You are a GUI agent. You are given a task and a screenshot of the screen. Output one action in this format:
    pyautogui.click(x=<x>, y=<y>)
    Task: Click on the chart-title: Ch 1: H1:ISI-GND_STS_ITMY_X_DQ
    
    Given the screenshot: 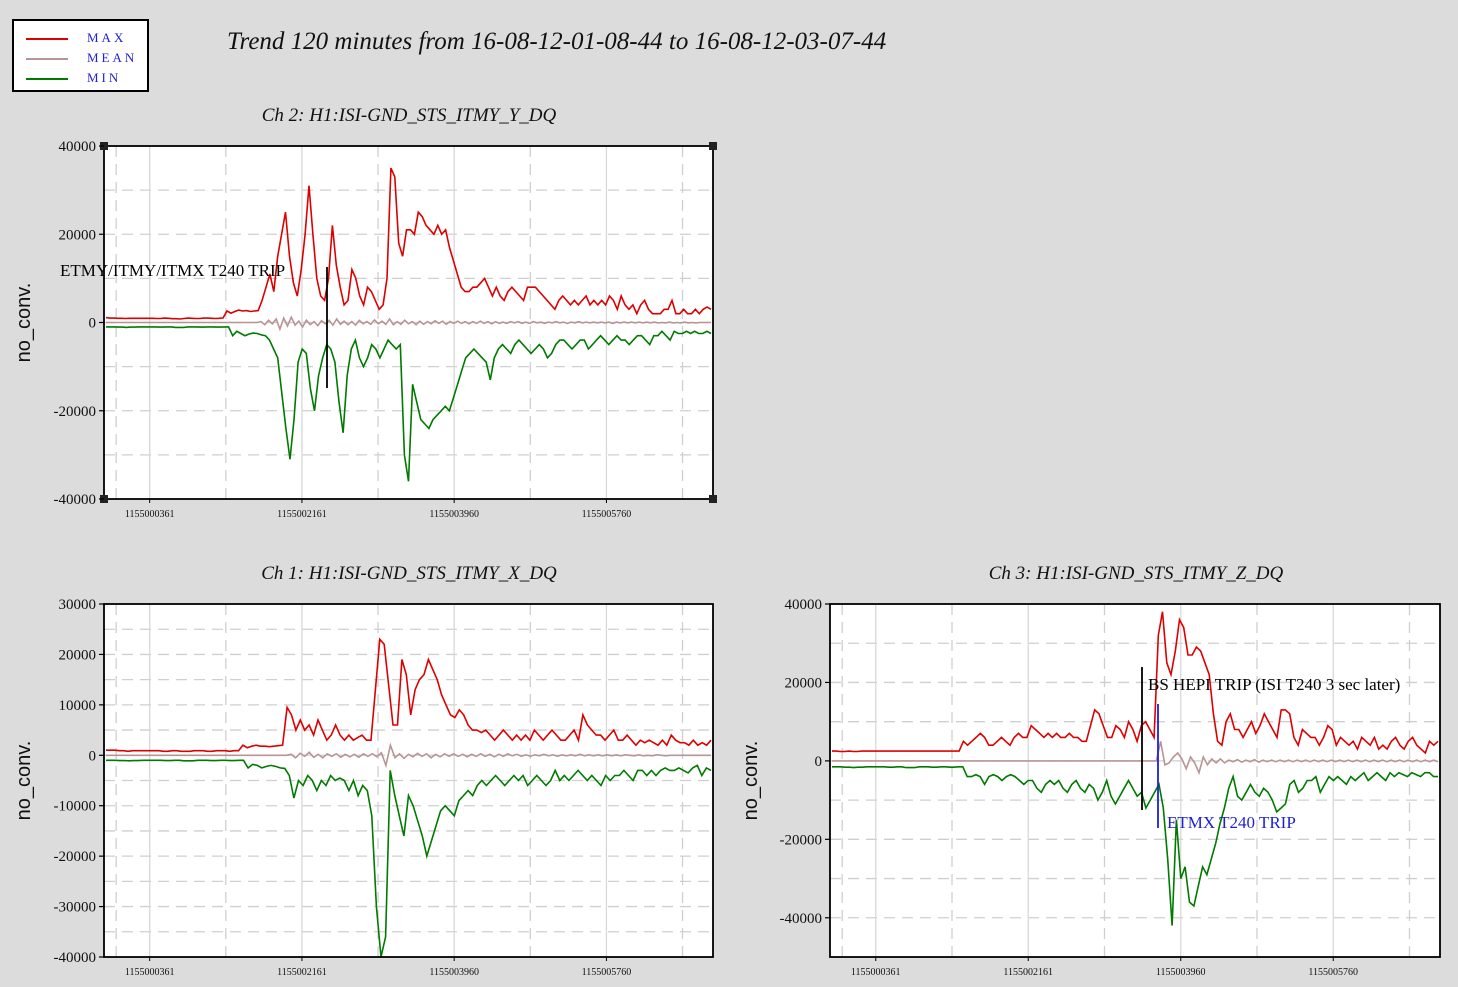 What is the action you would take?
    pyautogui.click(x=409, y=573)
    